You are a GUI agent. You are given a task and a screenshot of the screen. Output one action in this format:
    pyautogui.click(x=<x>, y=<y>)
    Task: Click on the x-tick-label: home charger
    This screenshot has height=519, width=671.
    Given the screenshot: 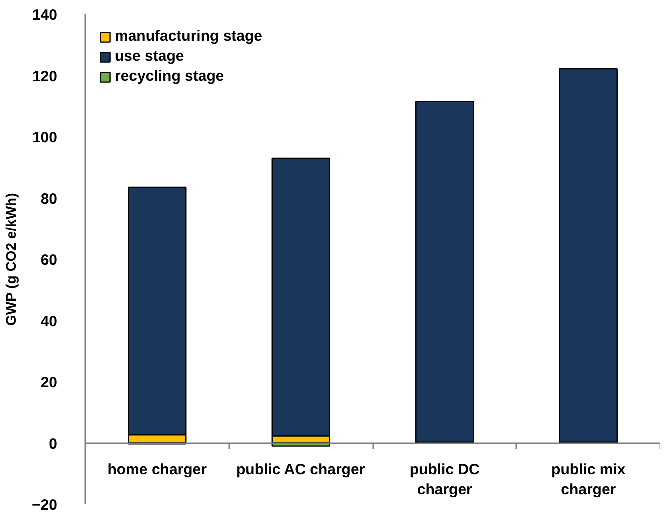 What is the action you would take?
    pyautogui.click(x=158, y=469)
    